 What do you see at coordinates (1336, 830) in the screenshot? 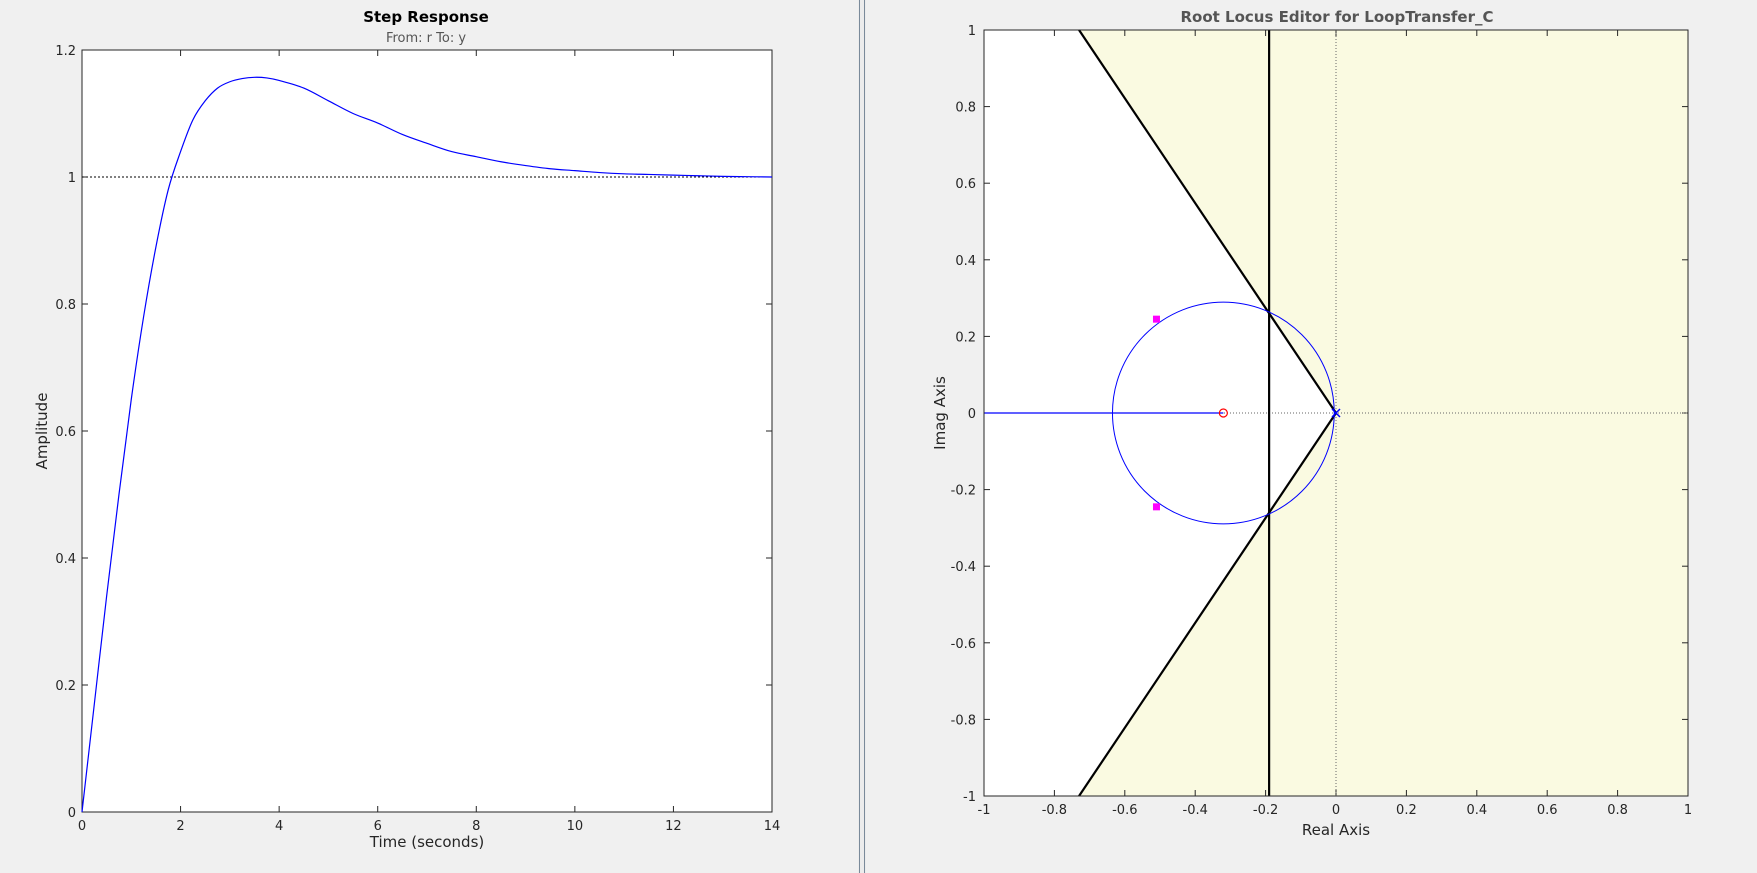
I see `root-locus-xlabel: Real Axis` at bounding box center [1336, 830].